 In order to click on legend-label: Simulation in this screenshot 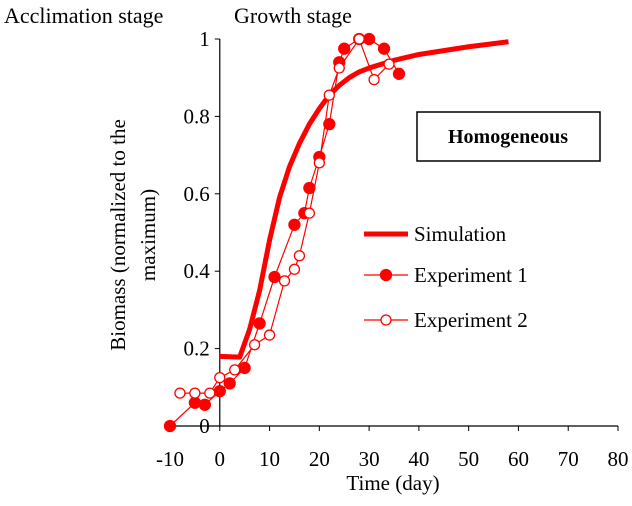, I will do `click(460, 234)`.